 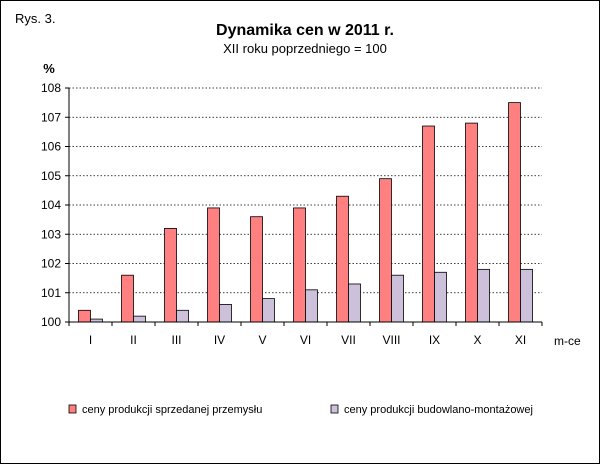 I want to click on x-tick-label: II, so click(x=133, y=340).